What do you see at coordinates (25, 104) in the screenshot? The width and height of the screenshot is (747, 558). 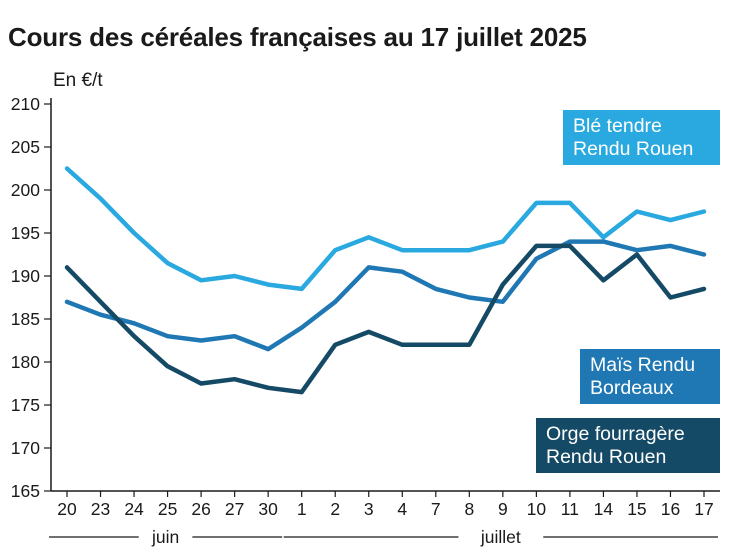 I see `y-tick-label: 210` at bounding box center [25, 104].